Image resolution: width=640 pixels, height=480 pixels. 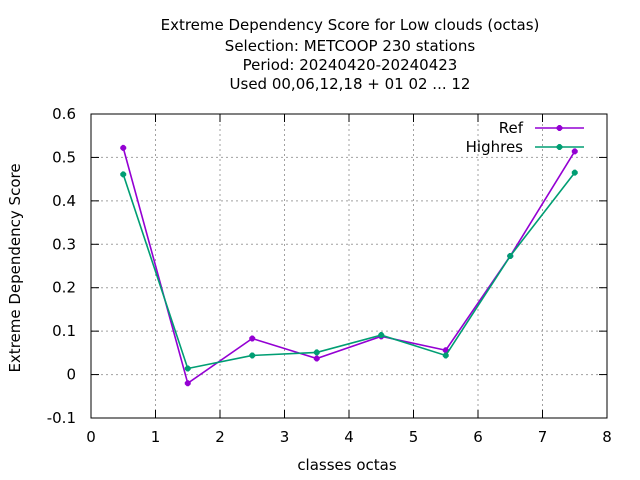 I want to click on legend-marker-highres, so click(x=559, y=147).